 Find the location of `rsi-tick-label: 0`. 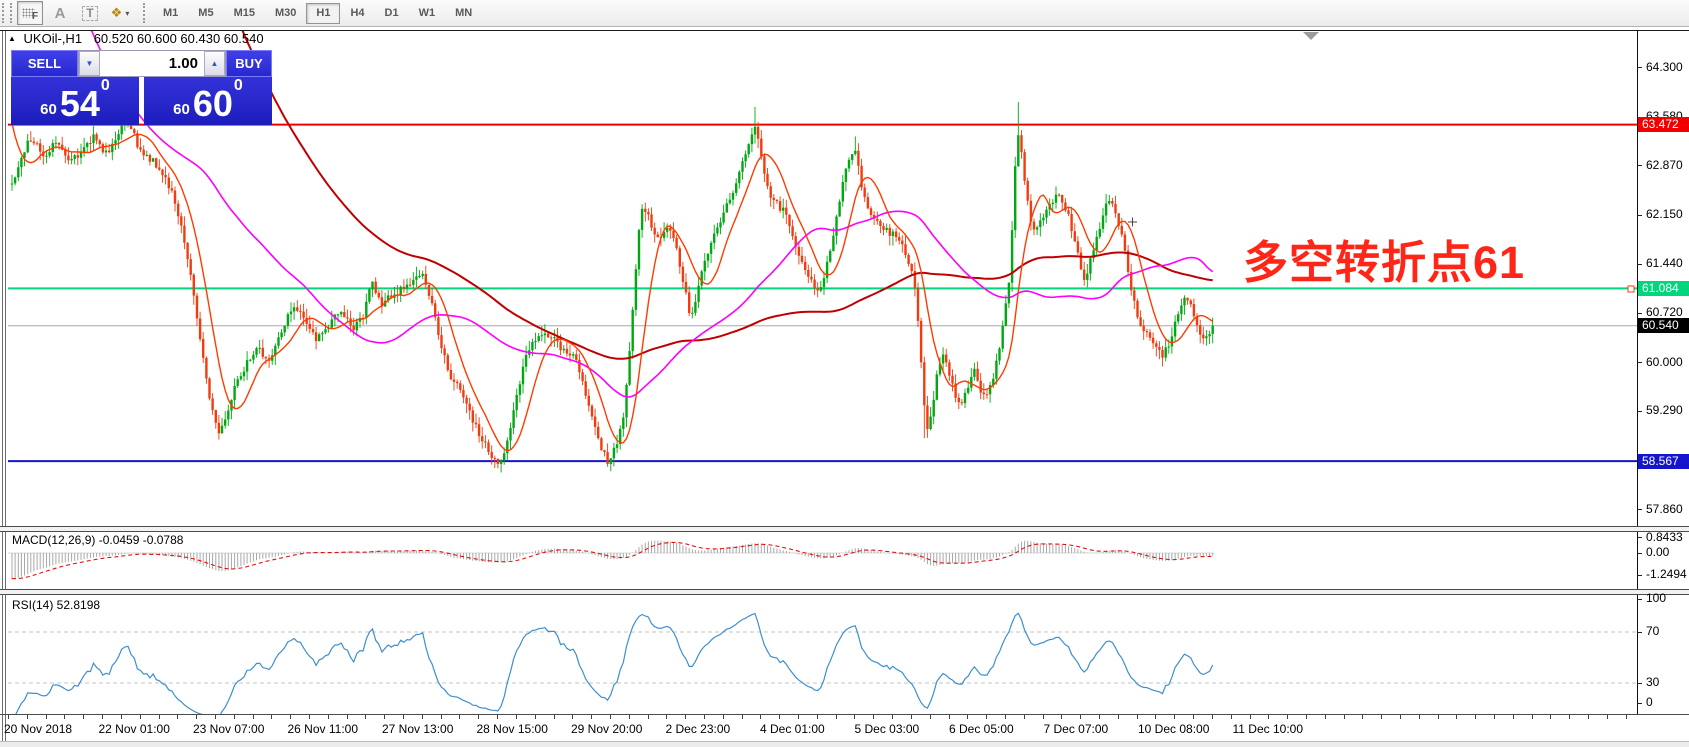

rsi-tick-label: 0 is located at coordinates (1649, 702).